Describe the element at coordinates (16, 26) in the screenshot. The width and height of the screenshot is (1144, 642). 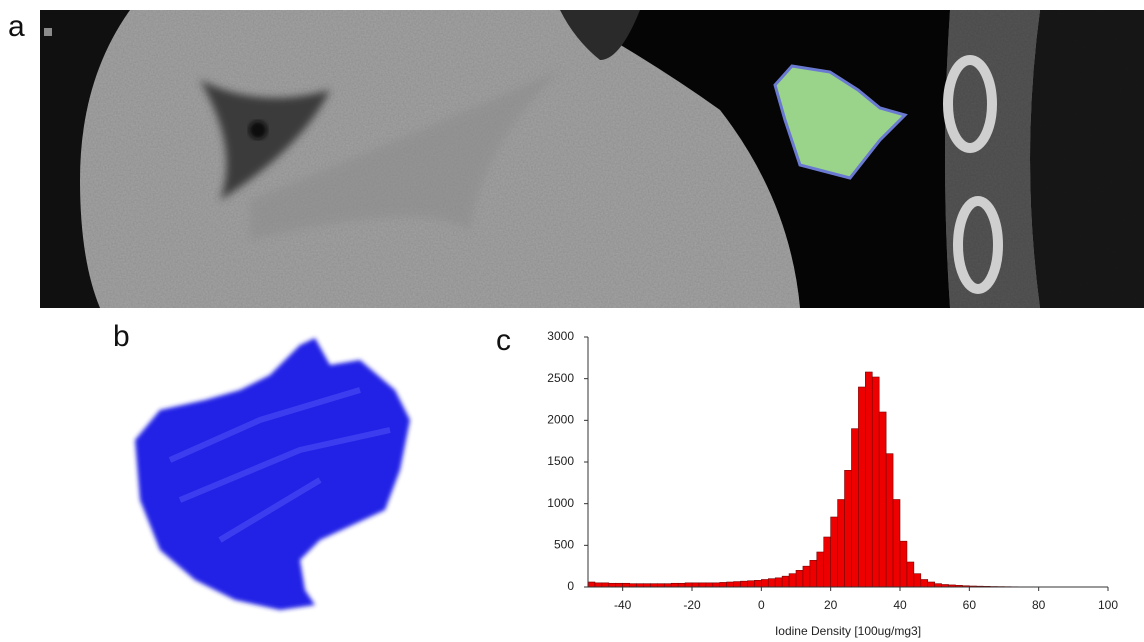
I see `panel-label: a` at that location.